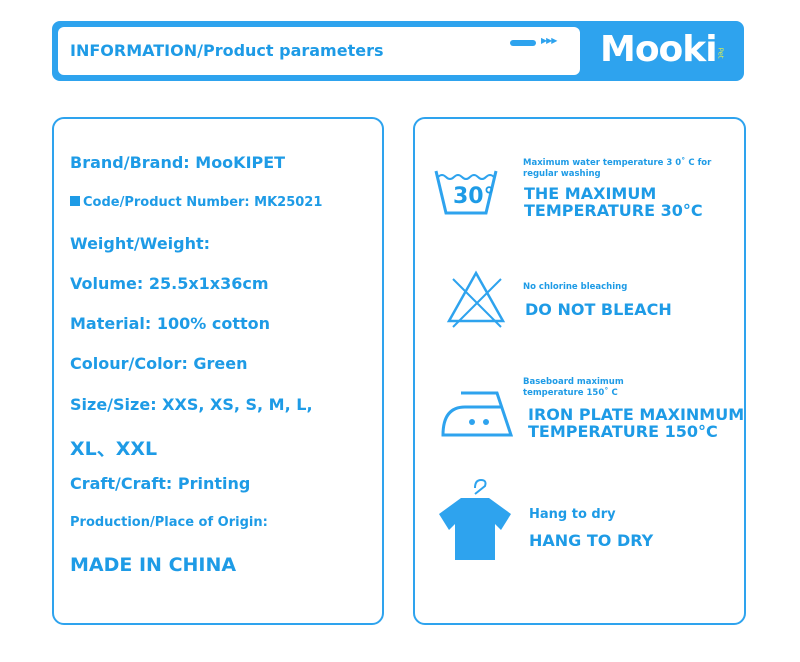 The image size is (800, 662). Describe the element at coordinates (613, 202) in the screenshot. I see `wash-title: THE MAXIMUM TEMPERATURE 30°C` at that location.